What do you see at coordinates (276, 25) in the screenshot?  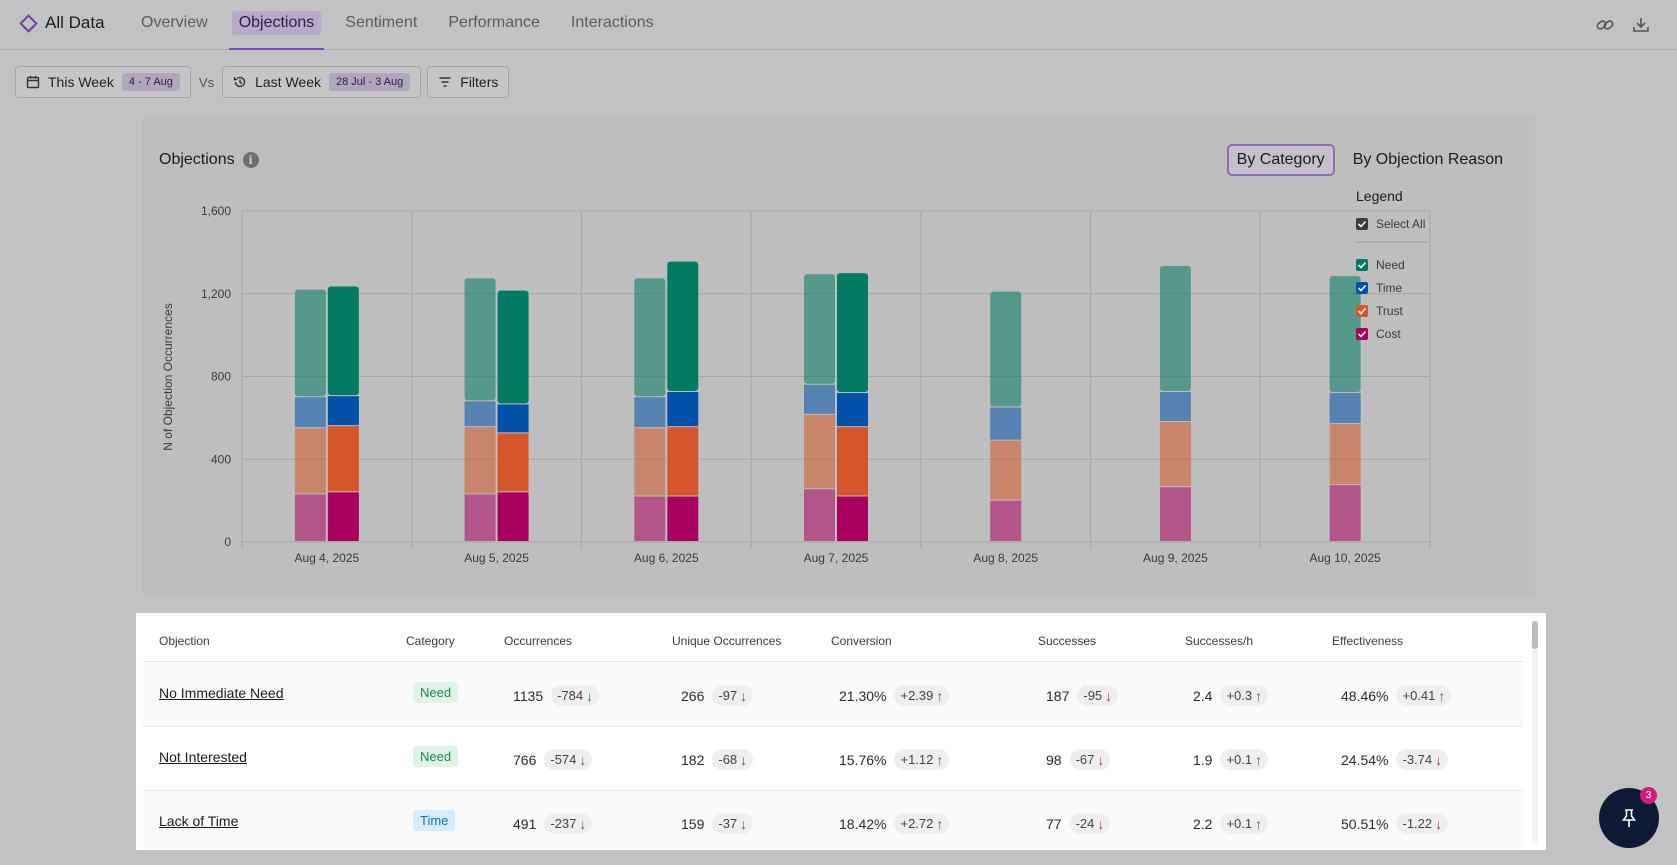 I see `tab-objections: Objections` at bounding box center [276, 25].